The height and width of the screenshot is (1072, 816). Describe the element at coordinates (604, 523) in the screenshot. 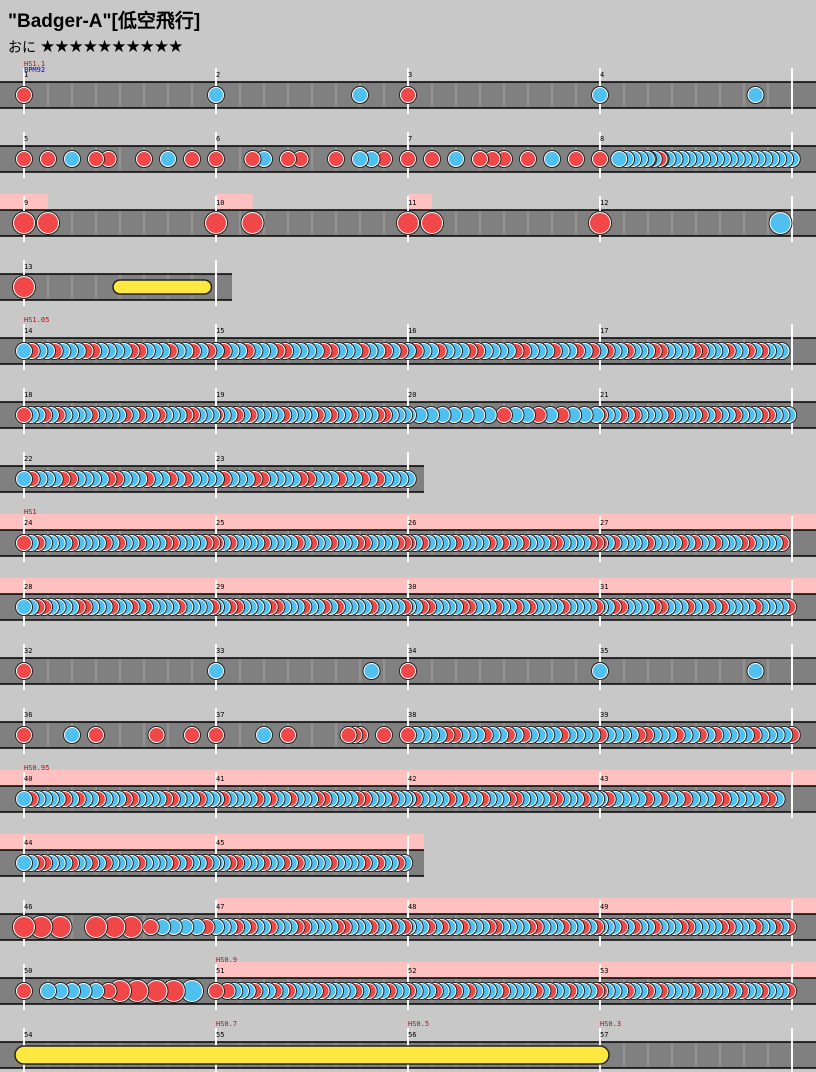

I see `measure-number: 27` at that location.